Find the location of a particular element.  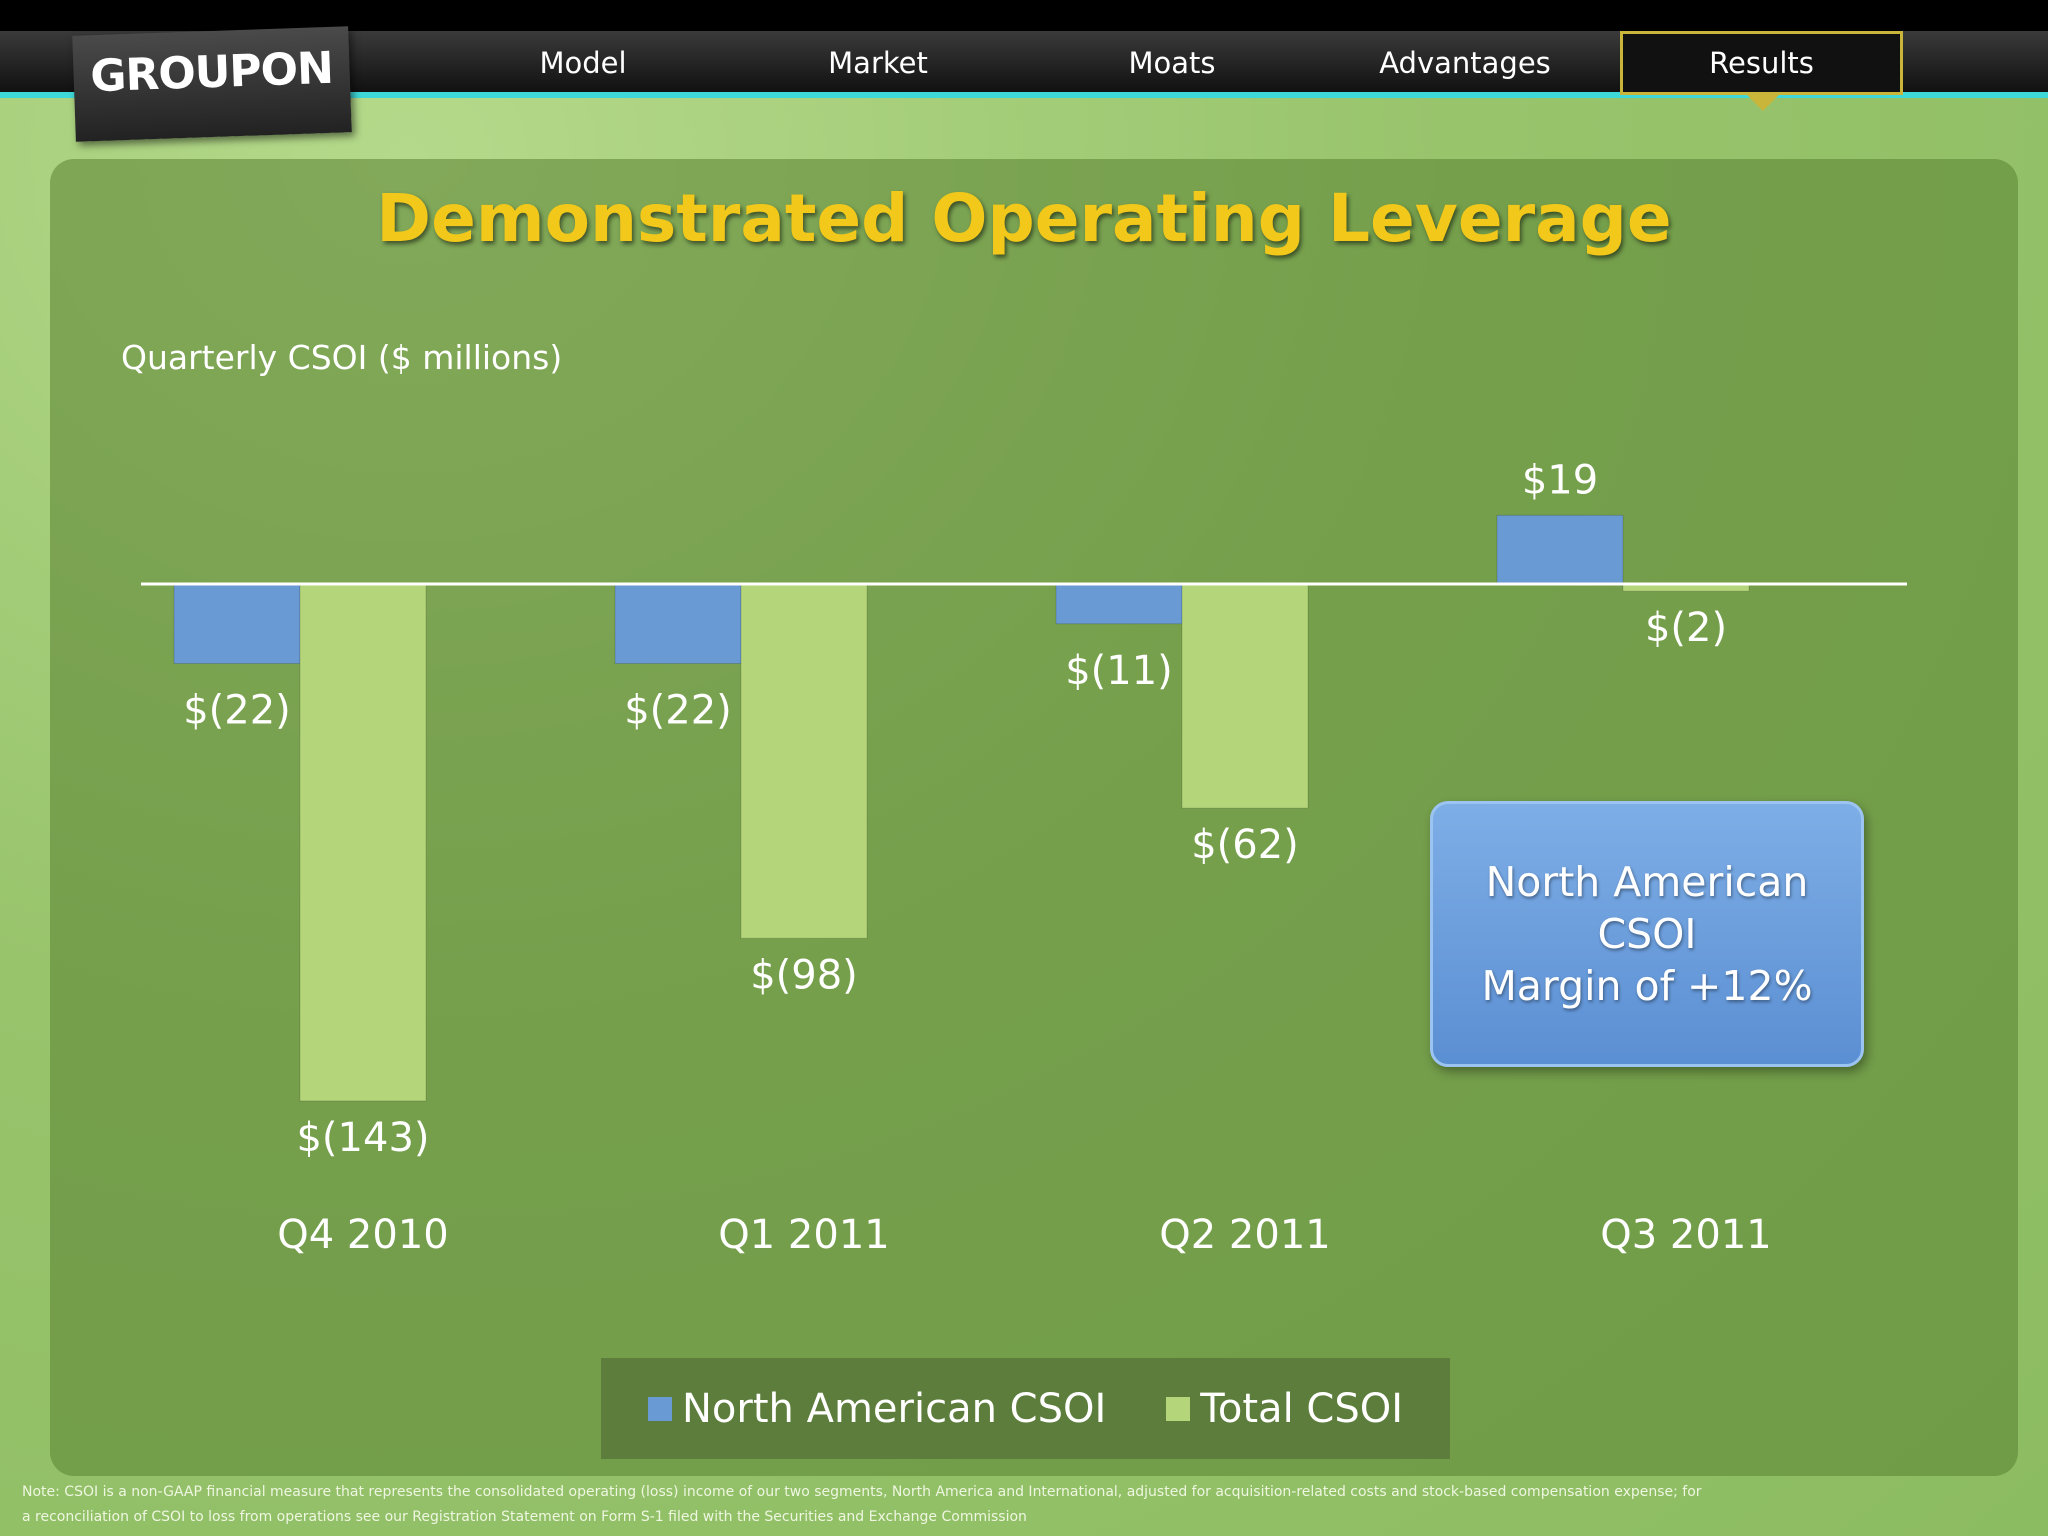

legend-item: North American CSOI is located at coordinates (877, 1409).